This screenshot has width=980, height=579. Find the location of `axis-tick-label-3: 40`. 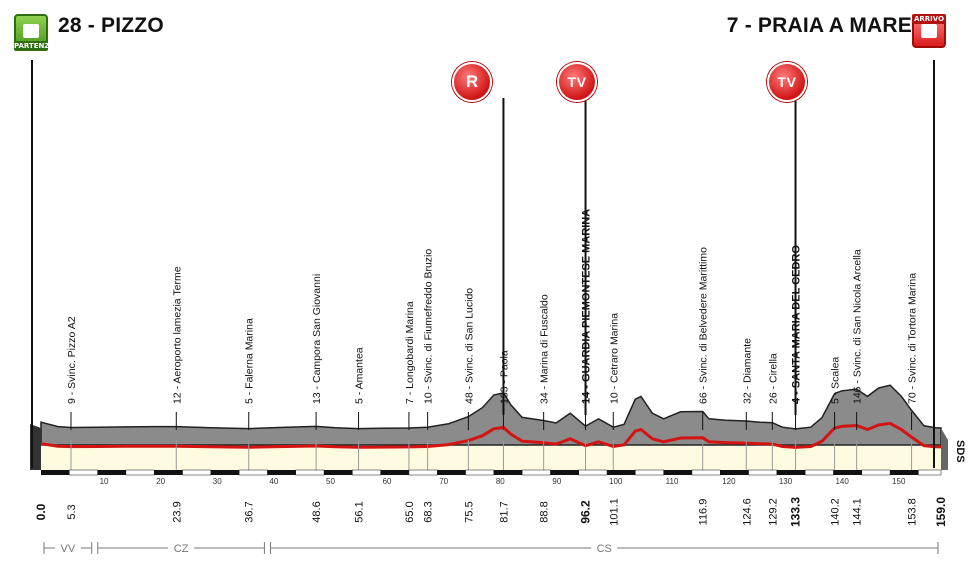

axis-tick-label-3: 40 is located at coordinates (273, 481).